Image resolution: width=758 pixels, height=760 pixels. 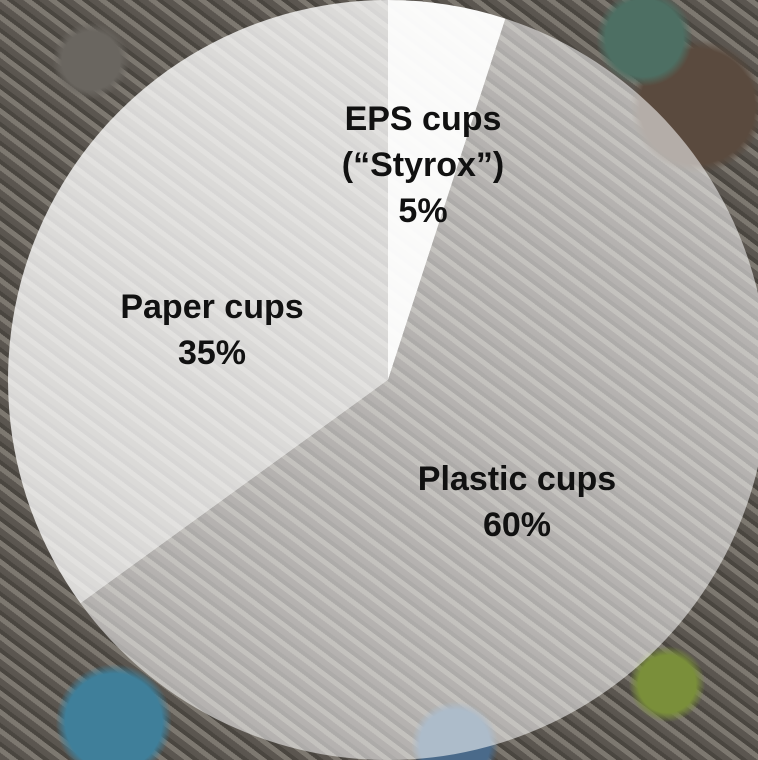 I want to click on slice-label-line: Plastic cups, so click(x=517, y=479).